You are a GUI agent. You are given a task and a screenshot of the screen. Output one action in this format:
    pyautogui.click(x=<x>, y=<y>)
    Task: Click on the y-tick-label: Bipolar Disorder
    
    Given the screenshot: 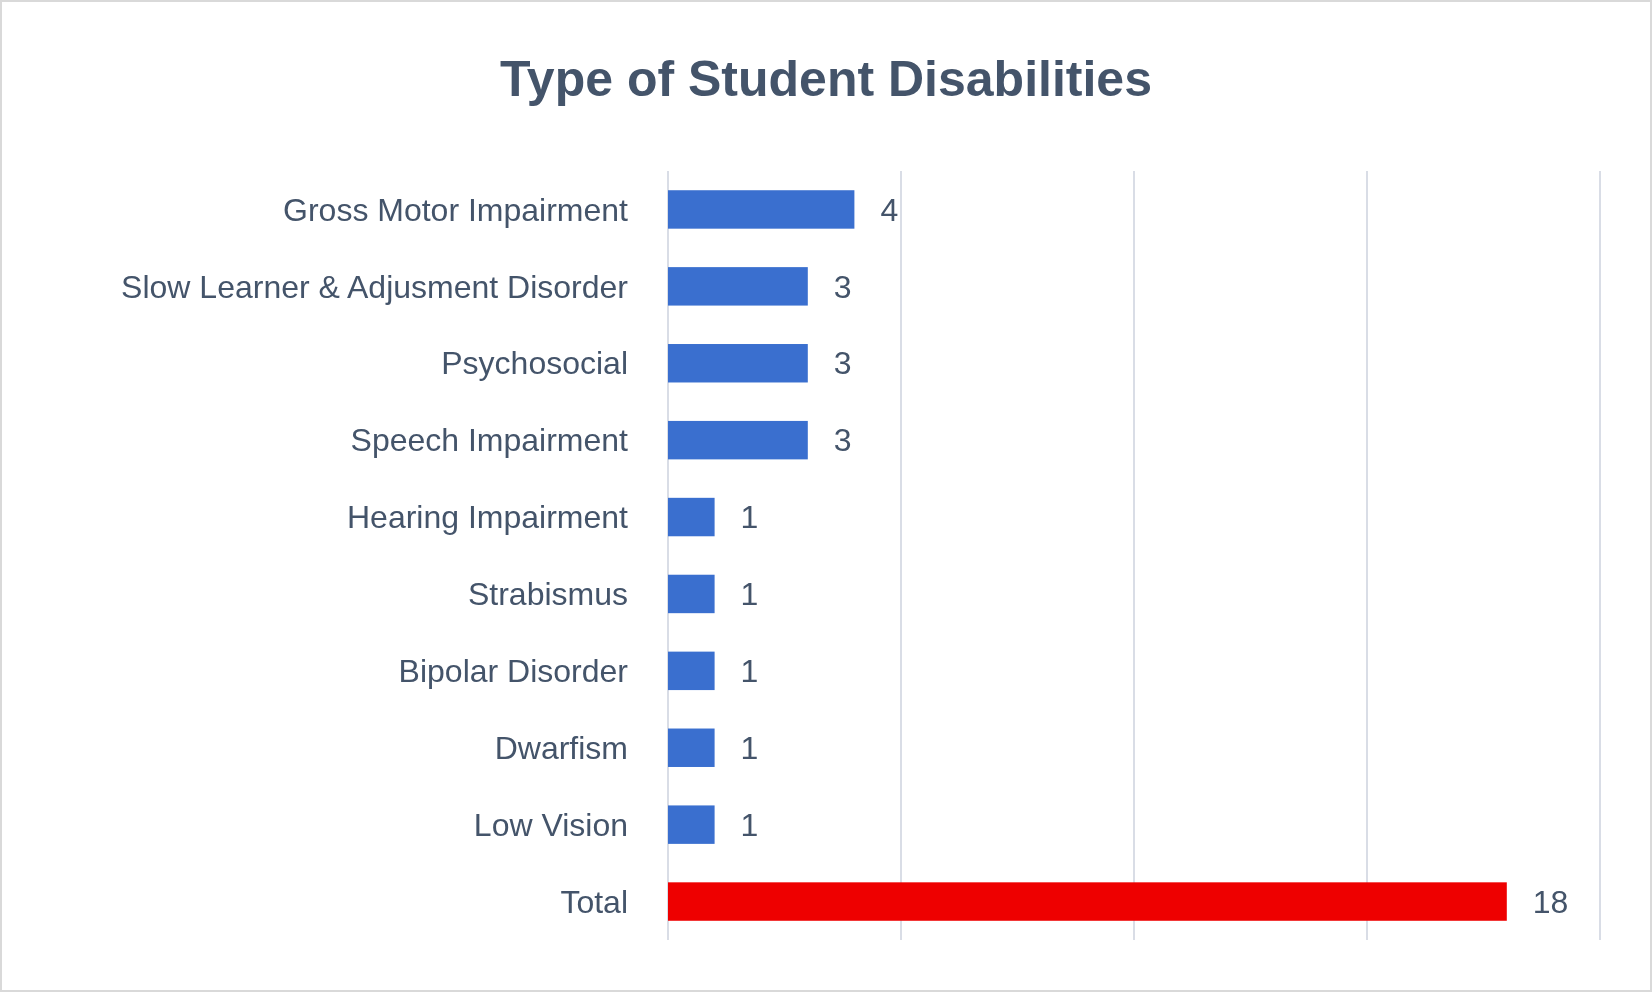 What is the action you would take?
    pyautogui.click(x=513, y=671)
    